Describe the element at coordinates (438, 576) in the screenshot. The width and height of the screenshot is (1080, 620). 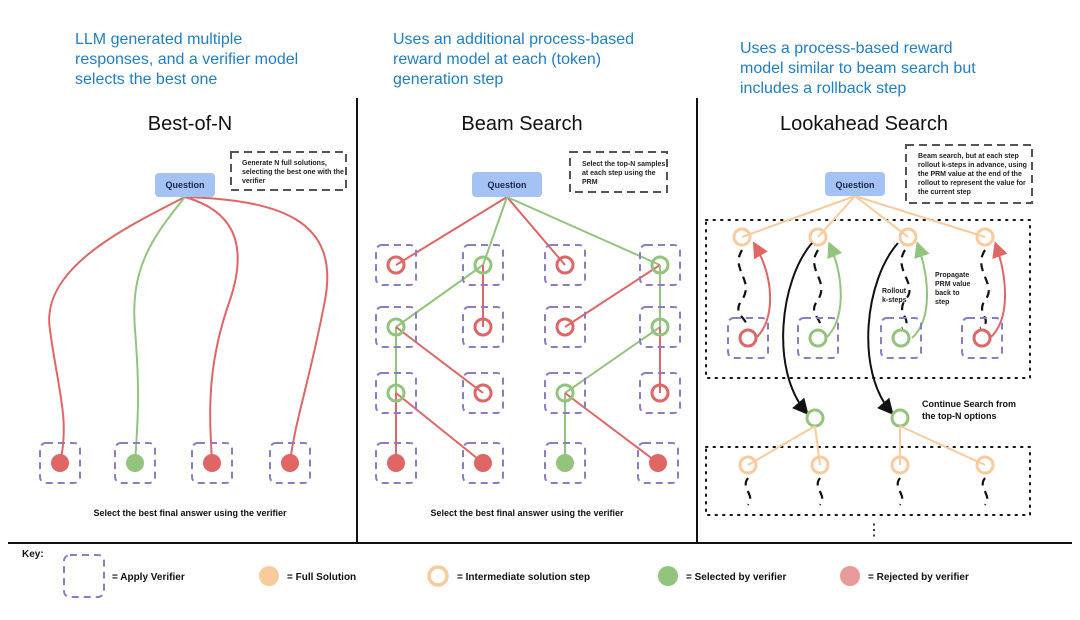
I see `legend-intermediate-icon` at that location.